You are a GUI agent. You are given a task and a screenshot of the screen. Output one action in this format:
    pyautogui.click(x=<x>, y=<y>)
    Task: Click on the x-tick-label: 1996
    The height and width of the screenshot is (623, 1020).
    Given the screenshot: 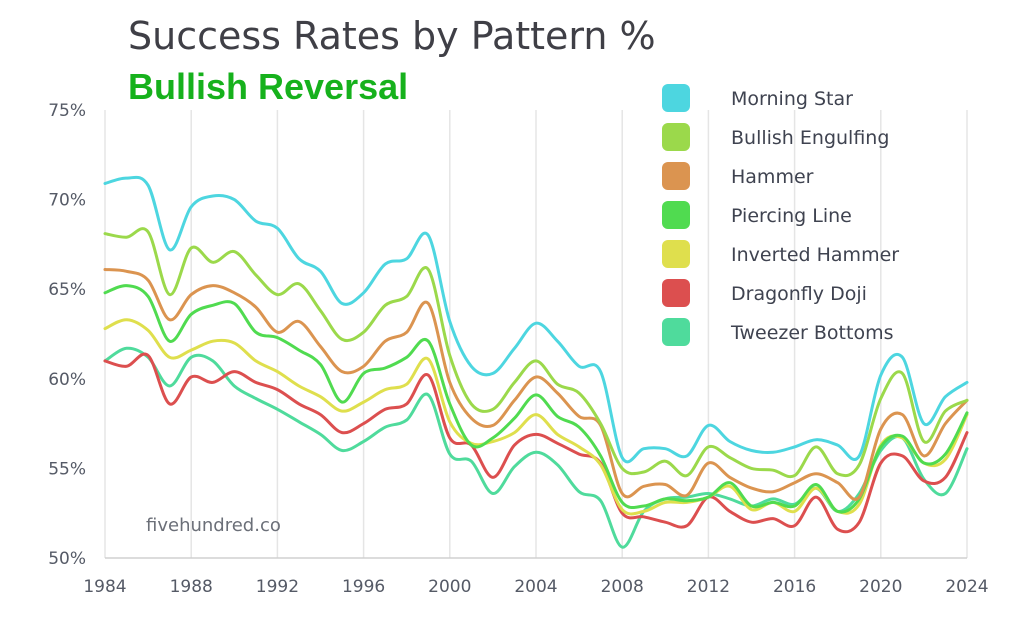 What is the action you would take?
    pyautogui.click(x=363, y=587)
    